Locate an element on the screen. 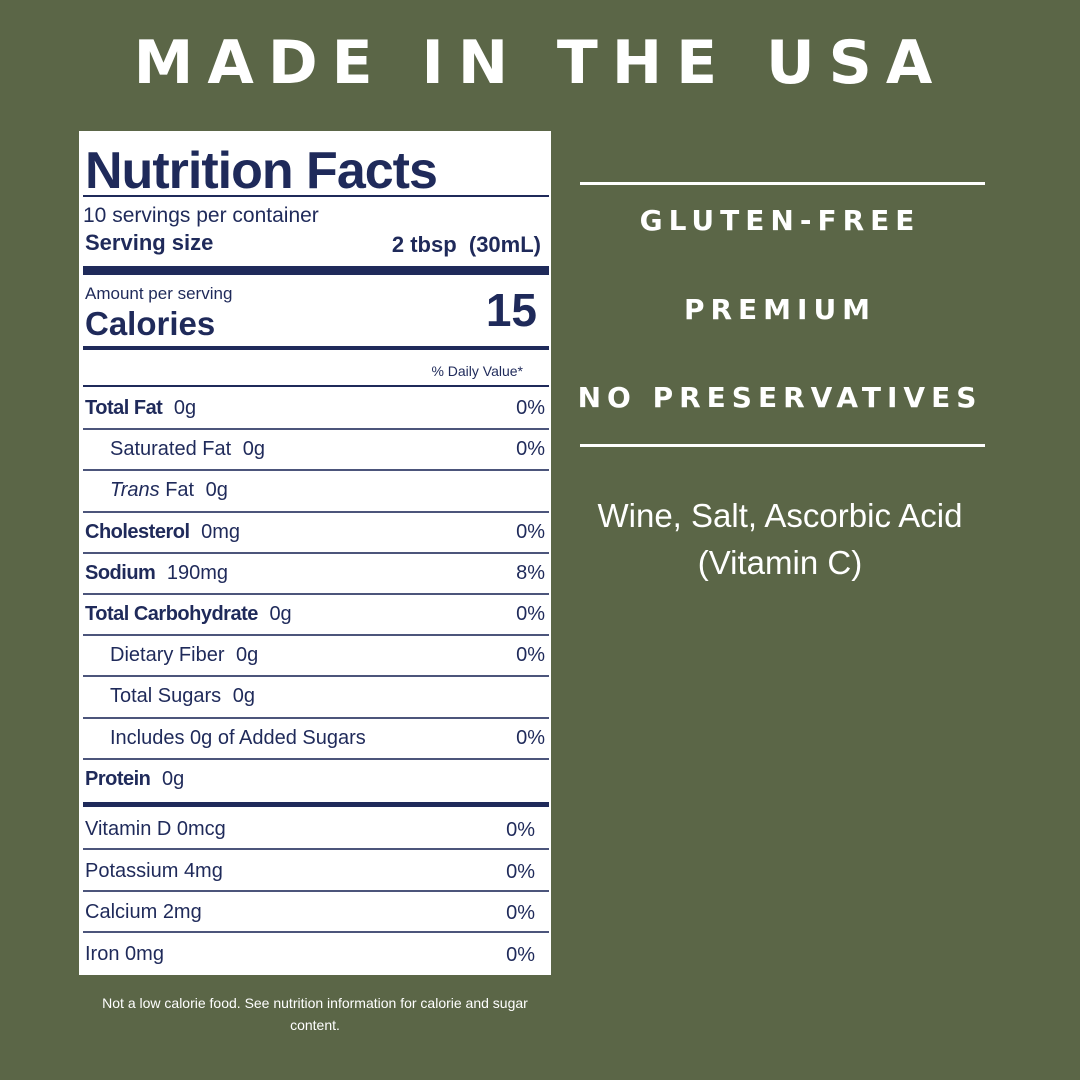 The image size is (1080, 1080). amount-per-serving: Amount per serving is located at coordinates (159, 293).